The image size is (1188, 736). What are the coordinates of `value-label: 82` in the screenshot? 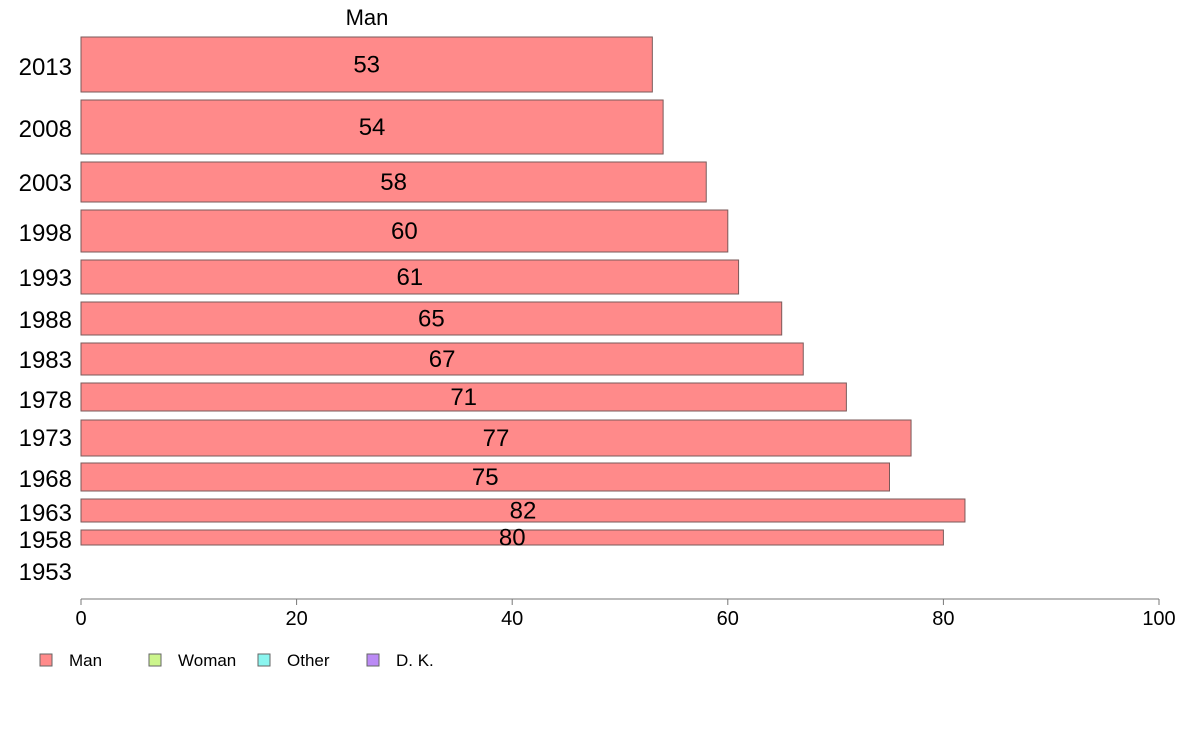 It's located at (523, 511).